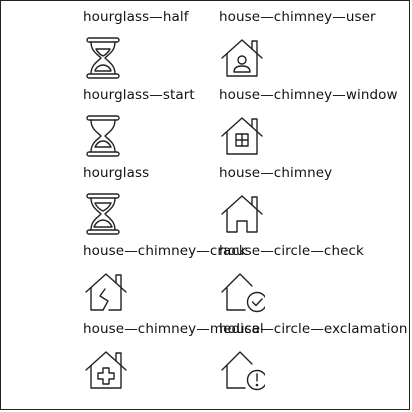 This screenshot has width=412, height=412. I want to click on icon-tile-hourglass-half: hourglass—half, so click(183, 48).